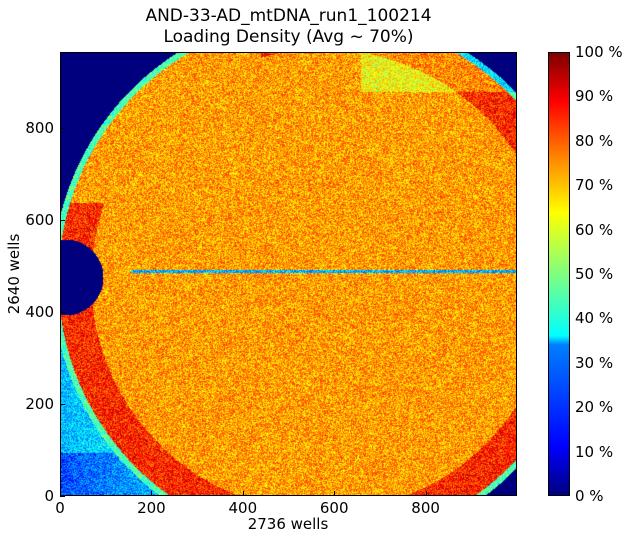  I want to click on colorbar-tick-label: 60 %, so click(594, 229).